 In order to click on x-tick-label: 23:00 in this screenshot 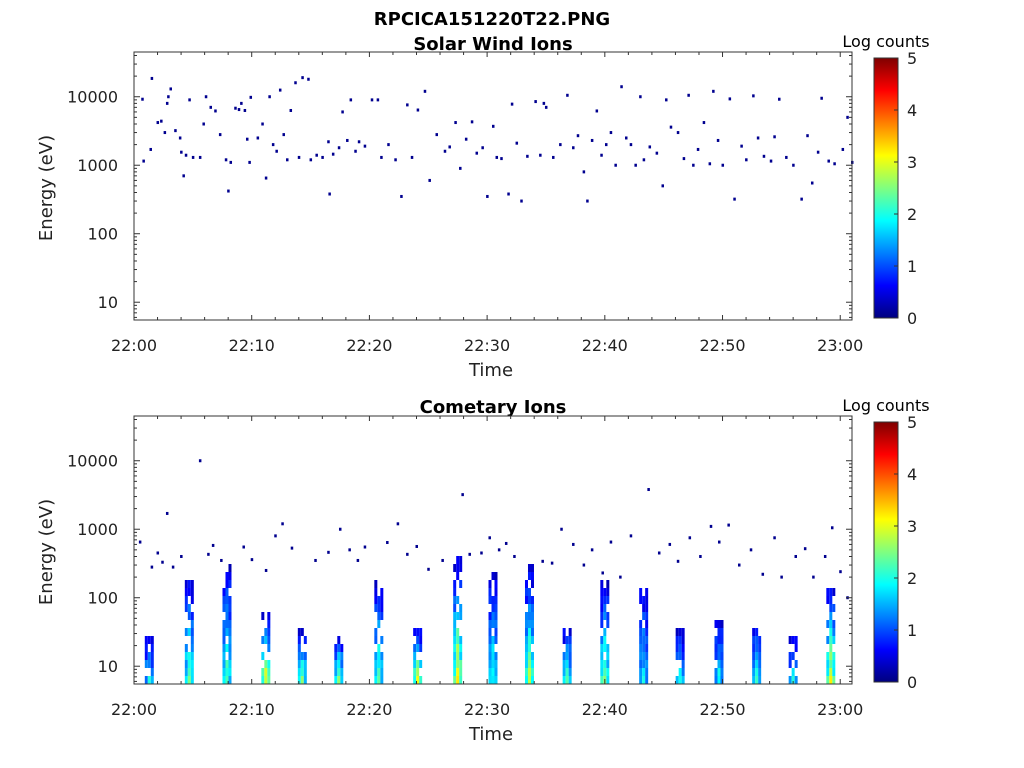, I will do `click(840, 709)`.